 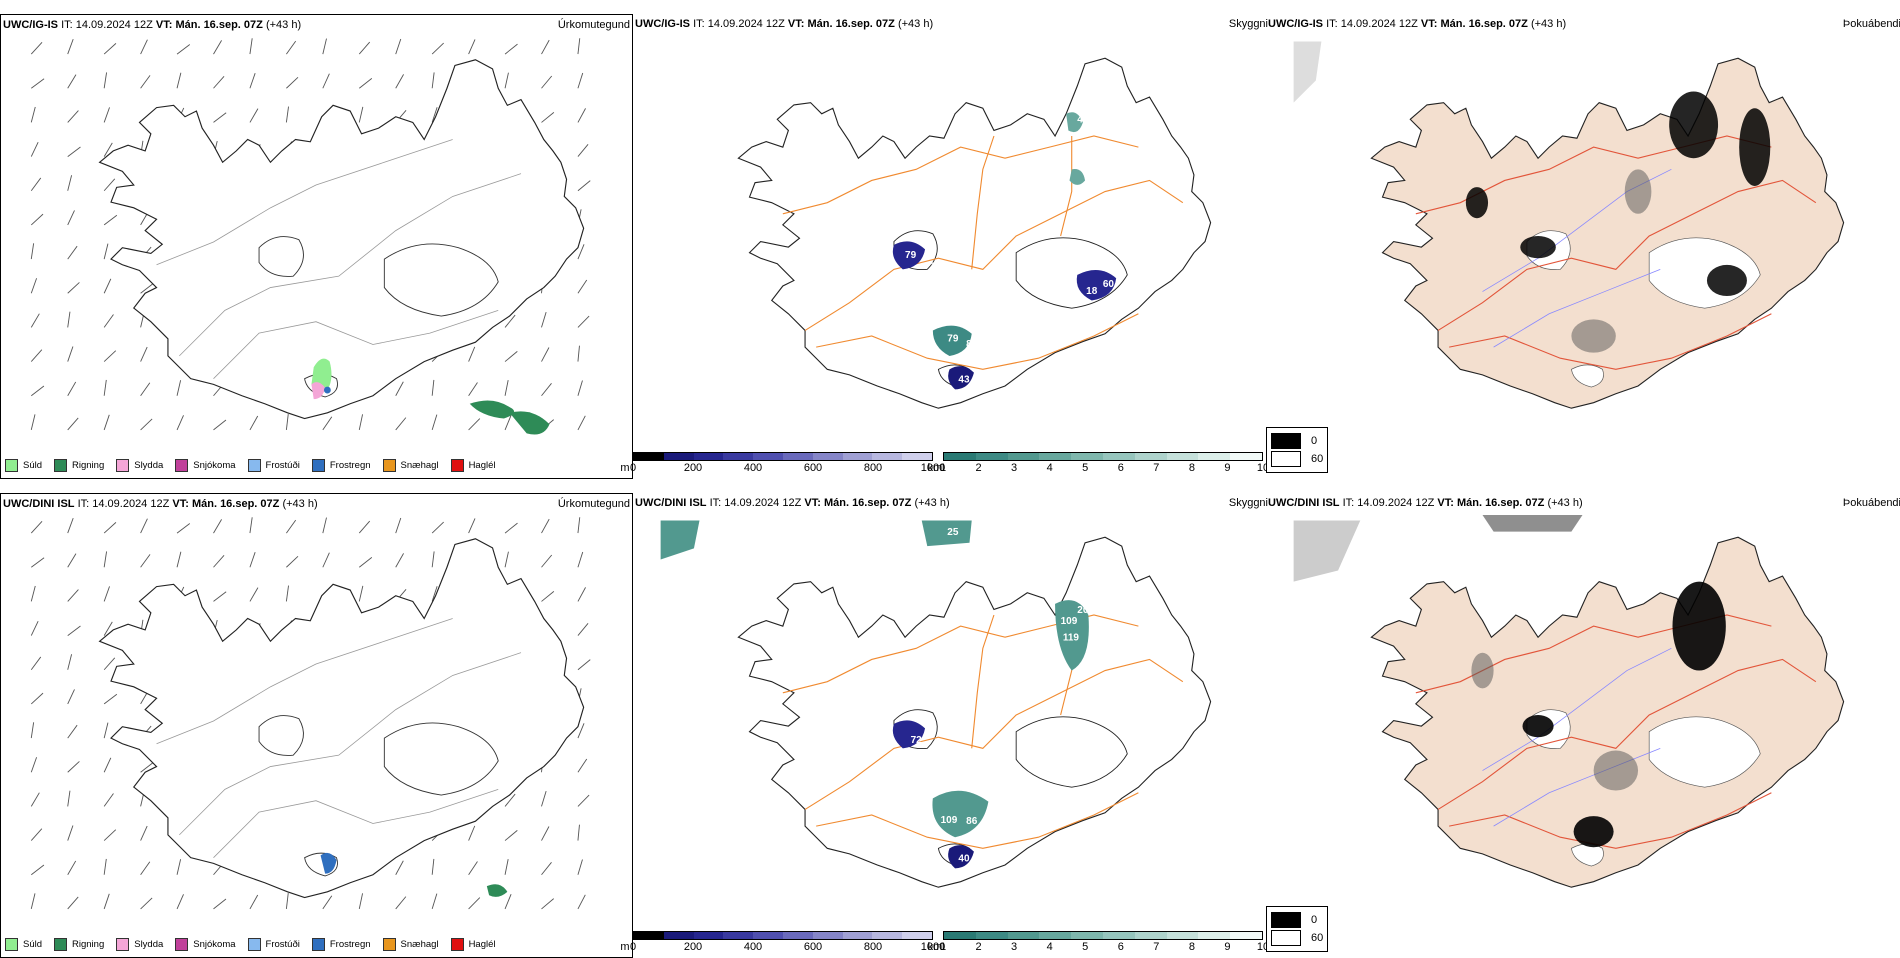 What do you see at coordinates (79, 465) in the screenshot?
I see `legend-item: Rigning` at bounding box center [79, 465].